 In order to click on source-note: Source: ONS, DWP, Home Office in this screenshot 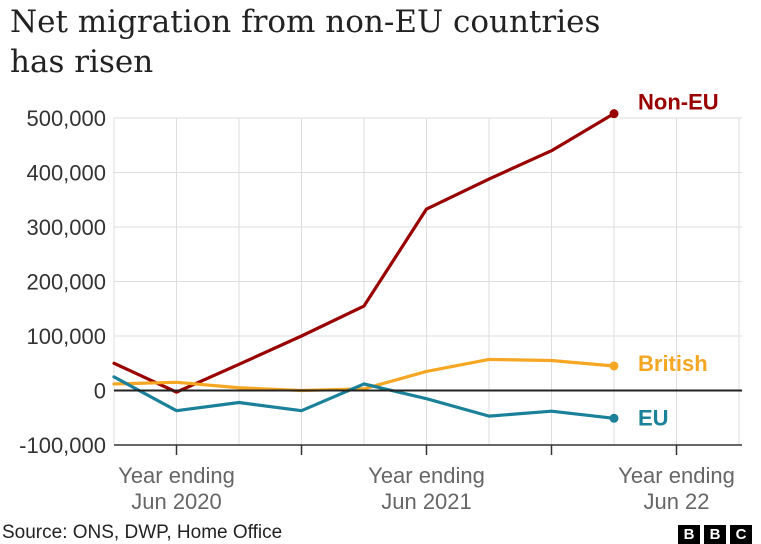, I will do `click(142, 532)`.